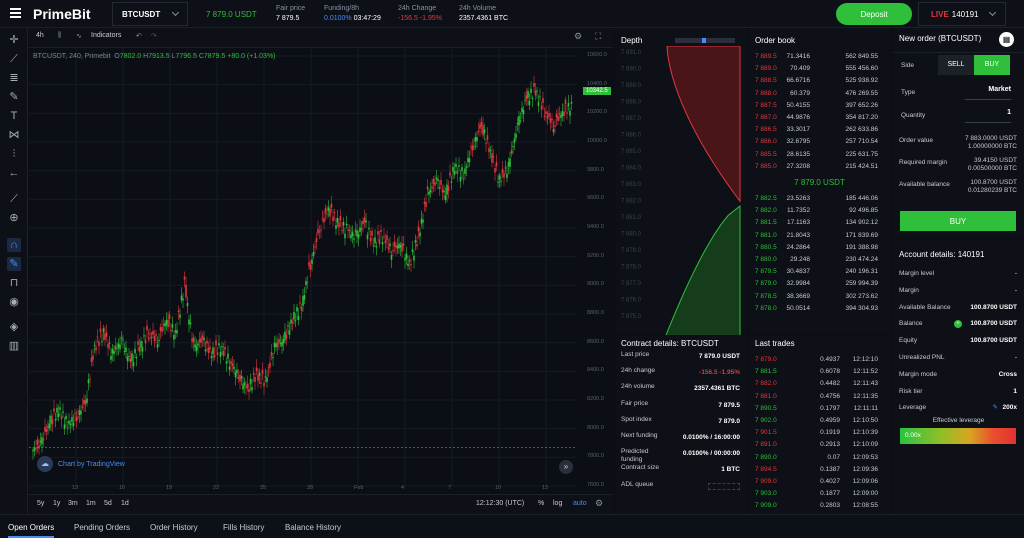  What do you see at coordinates (703, 270) in the screenshot?
I see `depth-bid-area` at bounding box center [703, 270].